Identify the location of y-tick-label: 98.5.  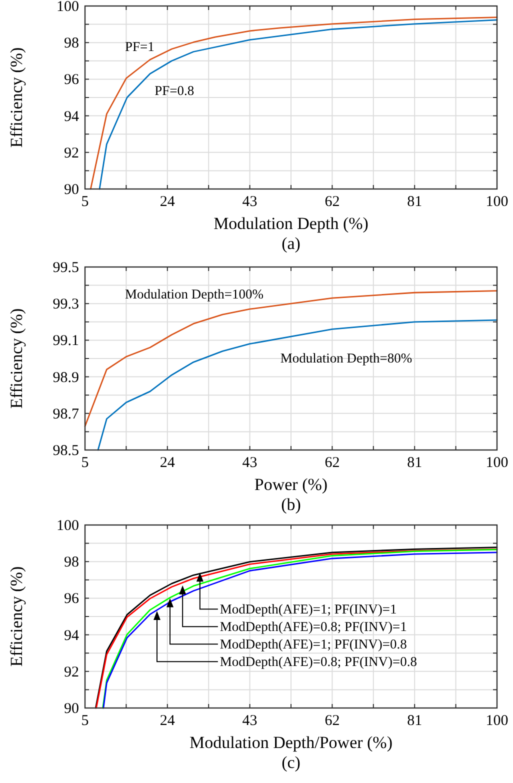
(65, 451).